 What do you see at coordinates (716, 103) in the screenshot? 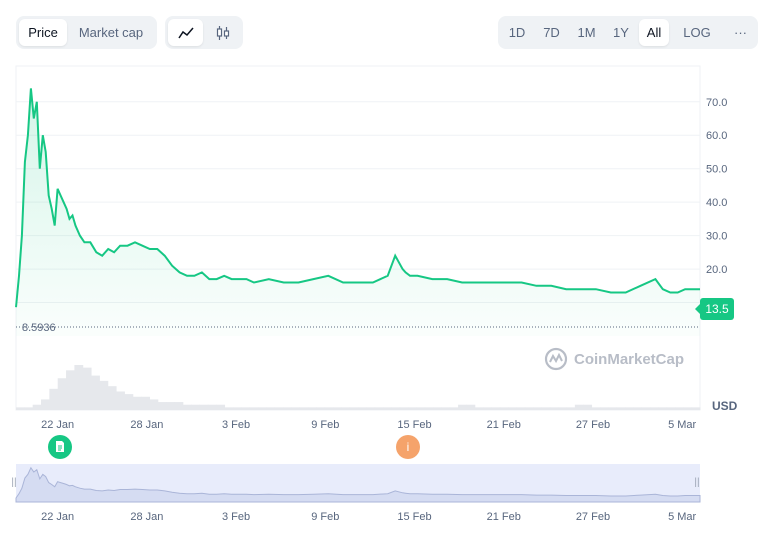
I see `y-tick-label: 70.0` at bounding box center [716, 103].